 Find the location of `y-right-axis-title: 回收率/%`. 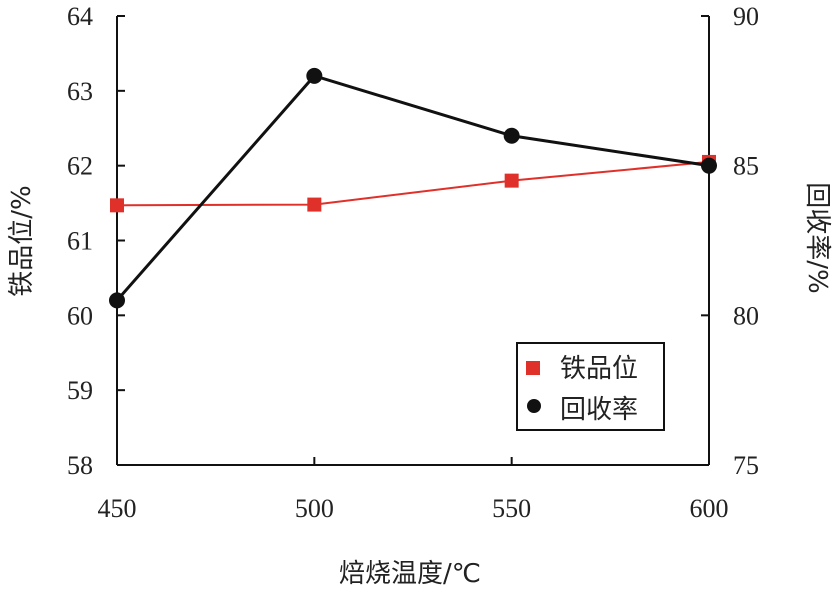

y-right-axis-title: 回收率/% is located at coordinates (817, 237).